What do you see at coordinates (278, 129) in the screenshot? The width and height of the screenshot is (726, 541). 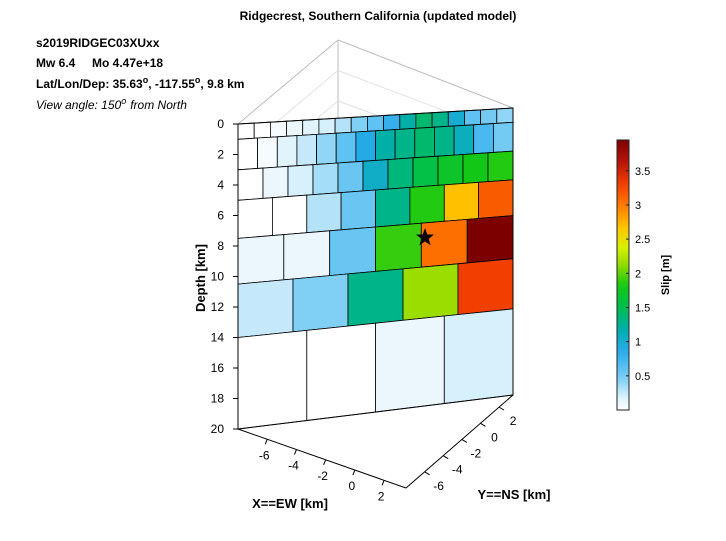 I see `slip-patch-r0-c2` at bounding box center [278, 129].